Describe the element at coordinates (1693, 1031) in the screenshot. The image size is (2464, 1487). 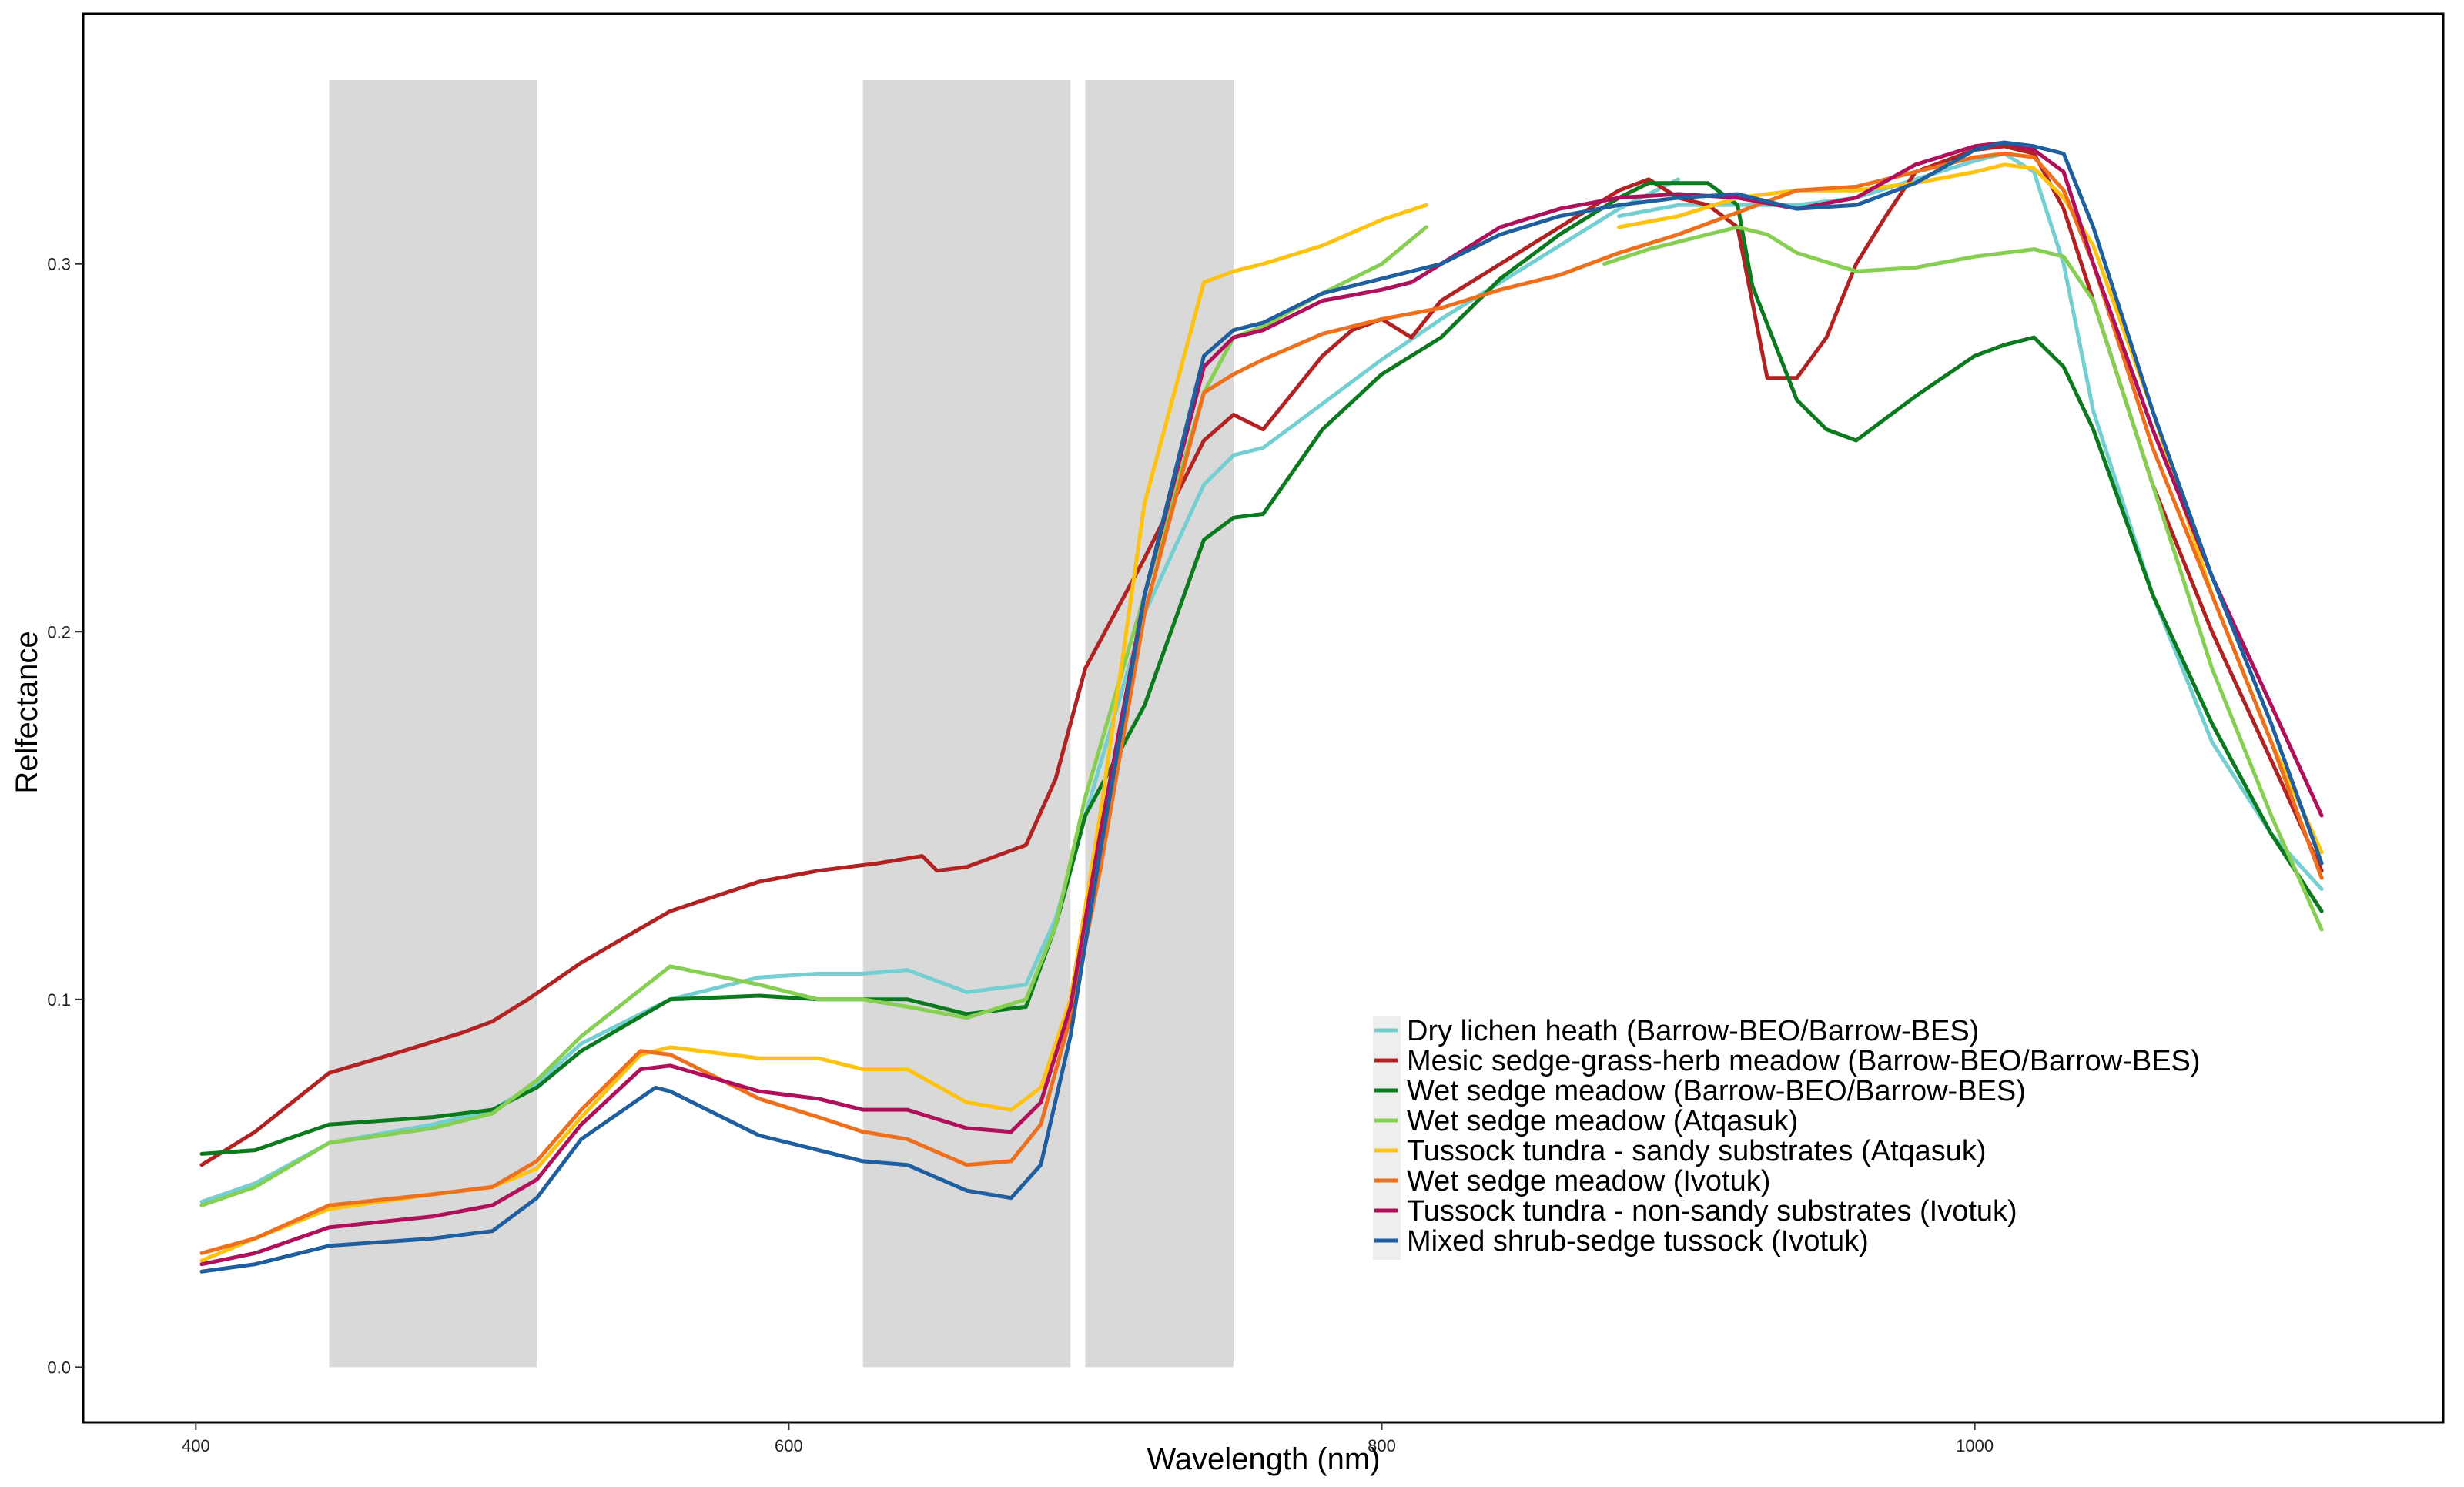
I see `legend-label-1: Dry lichen heath (Barrow-BEO/Barrow-BES)` at that location.